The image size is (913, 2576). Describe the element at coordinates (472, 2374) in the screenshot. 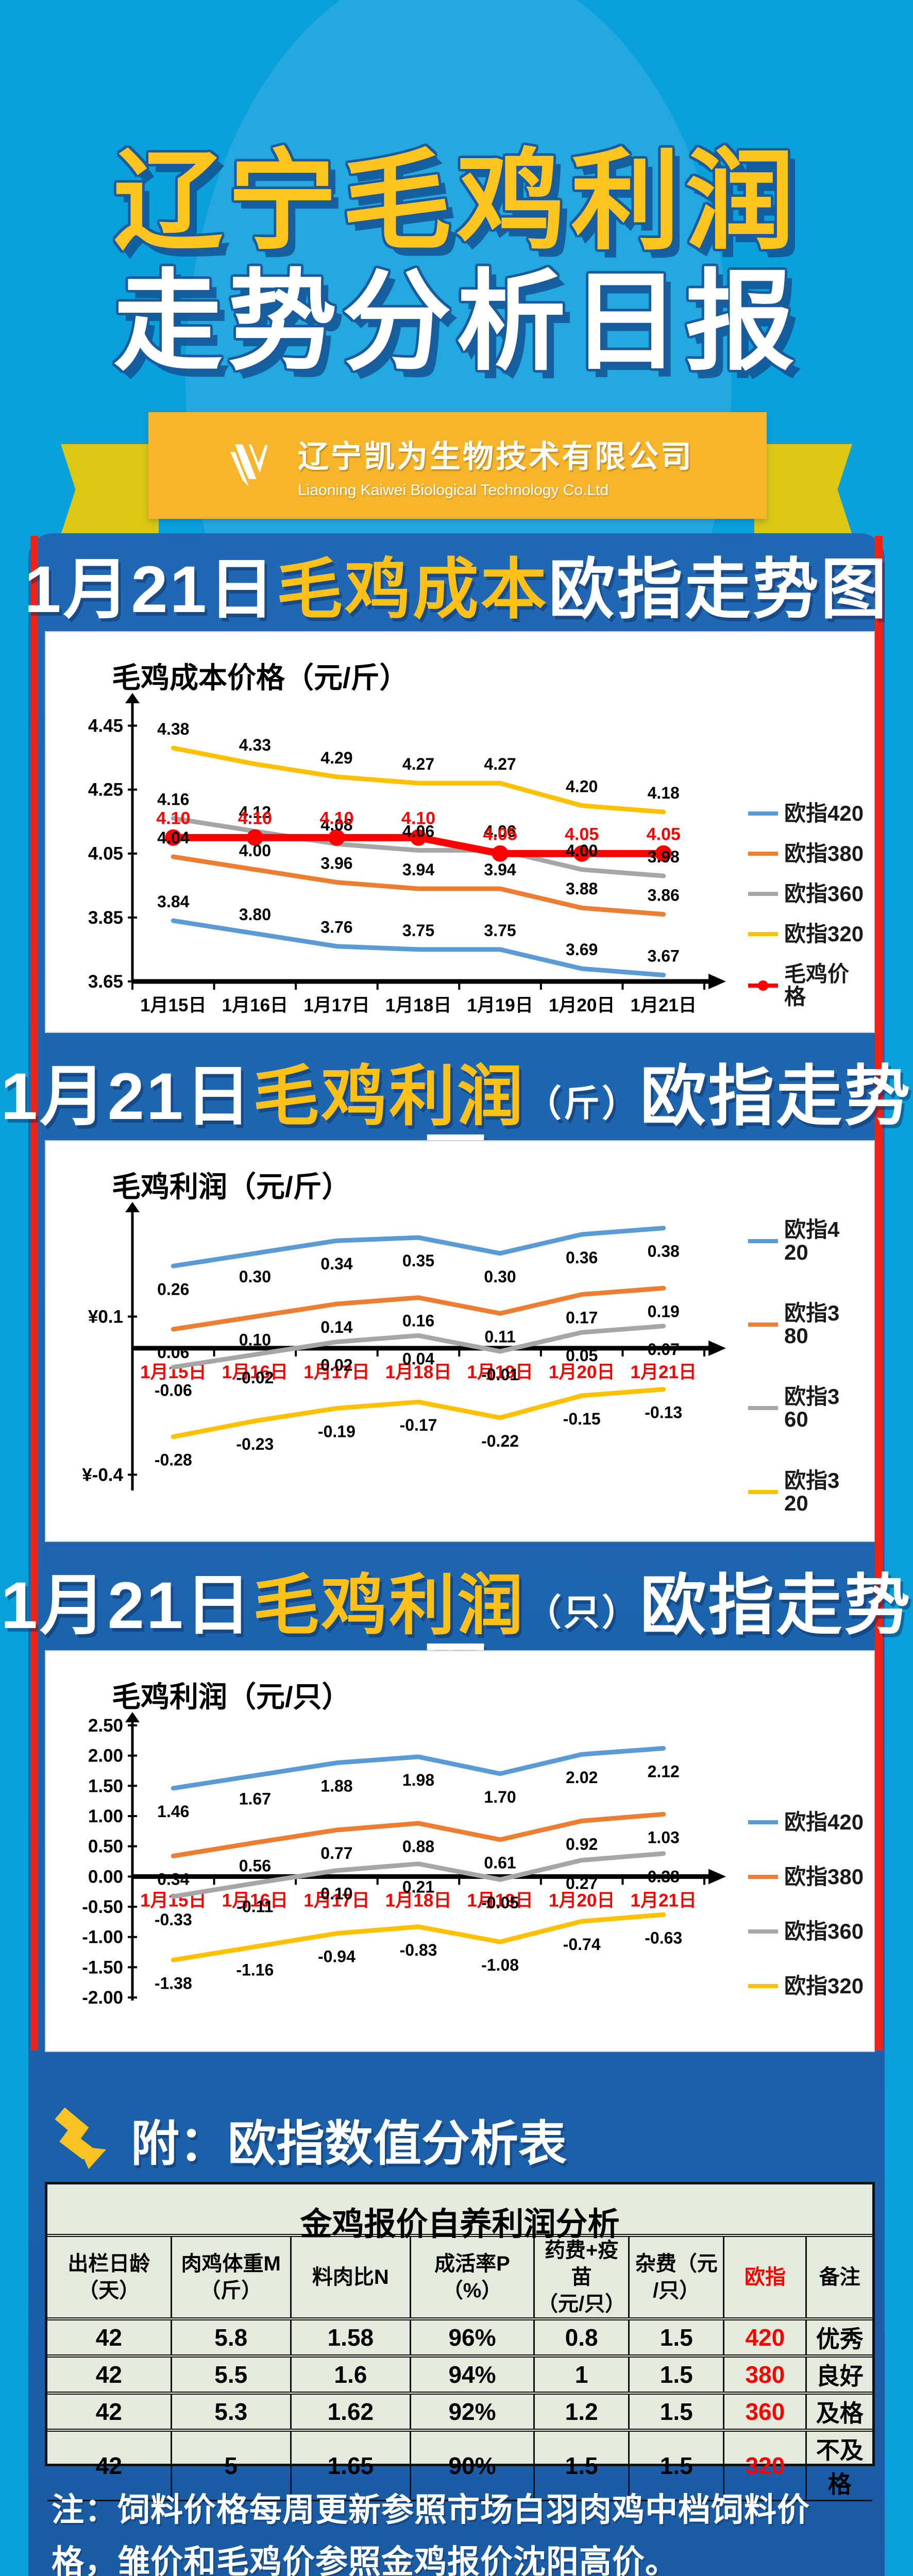

I see `table-cell: 94%` at that location.